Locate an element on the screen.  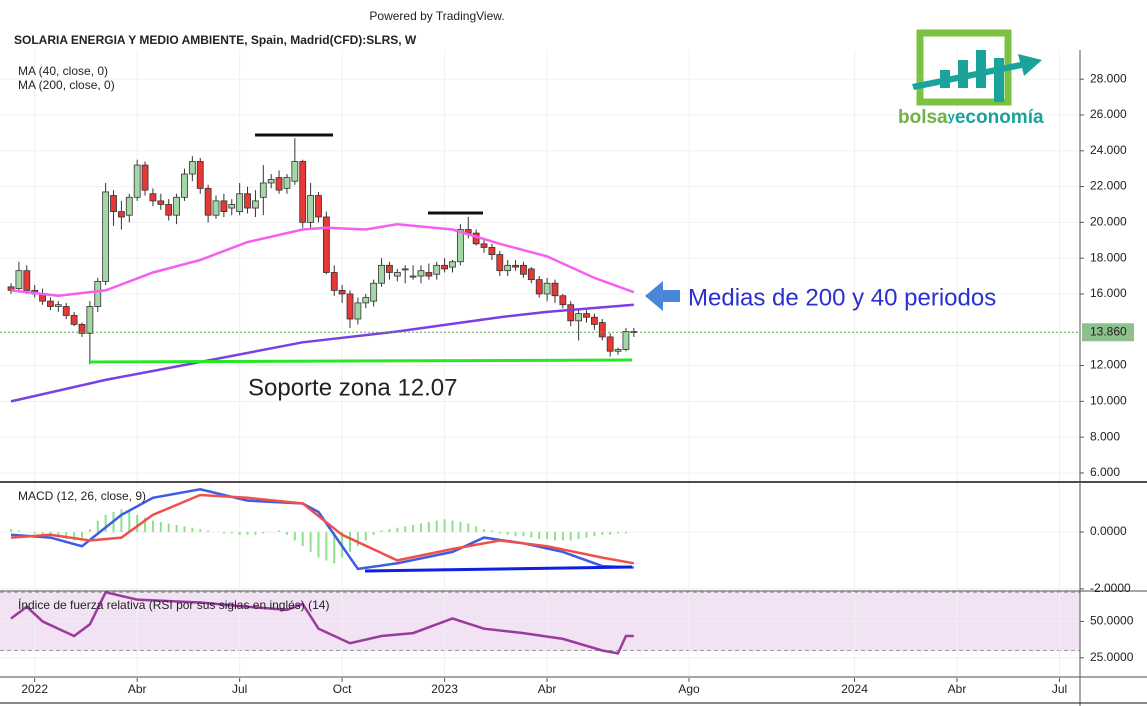
logo-bar is located at coordinates (981, 69).